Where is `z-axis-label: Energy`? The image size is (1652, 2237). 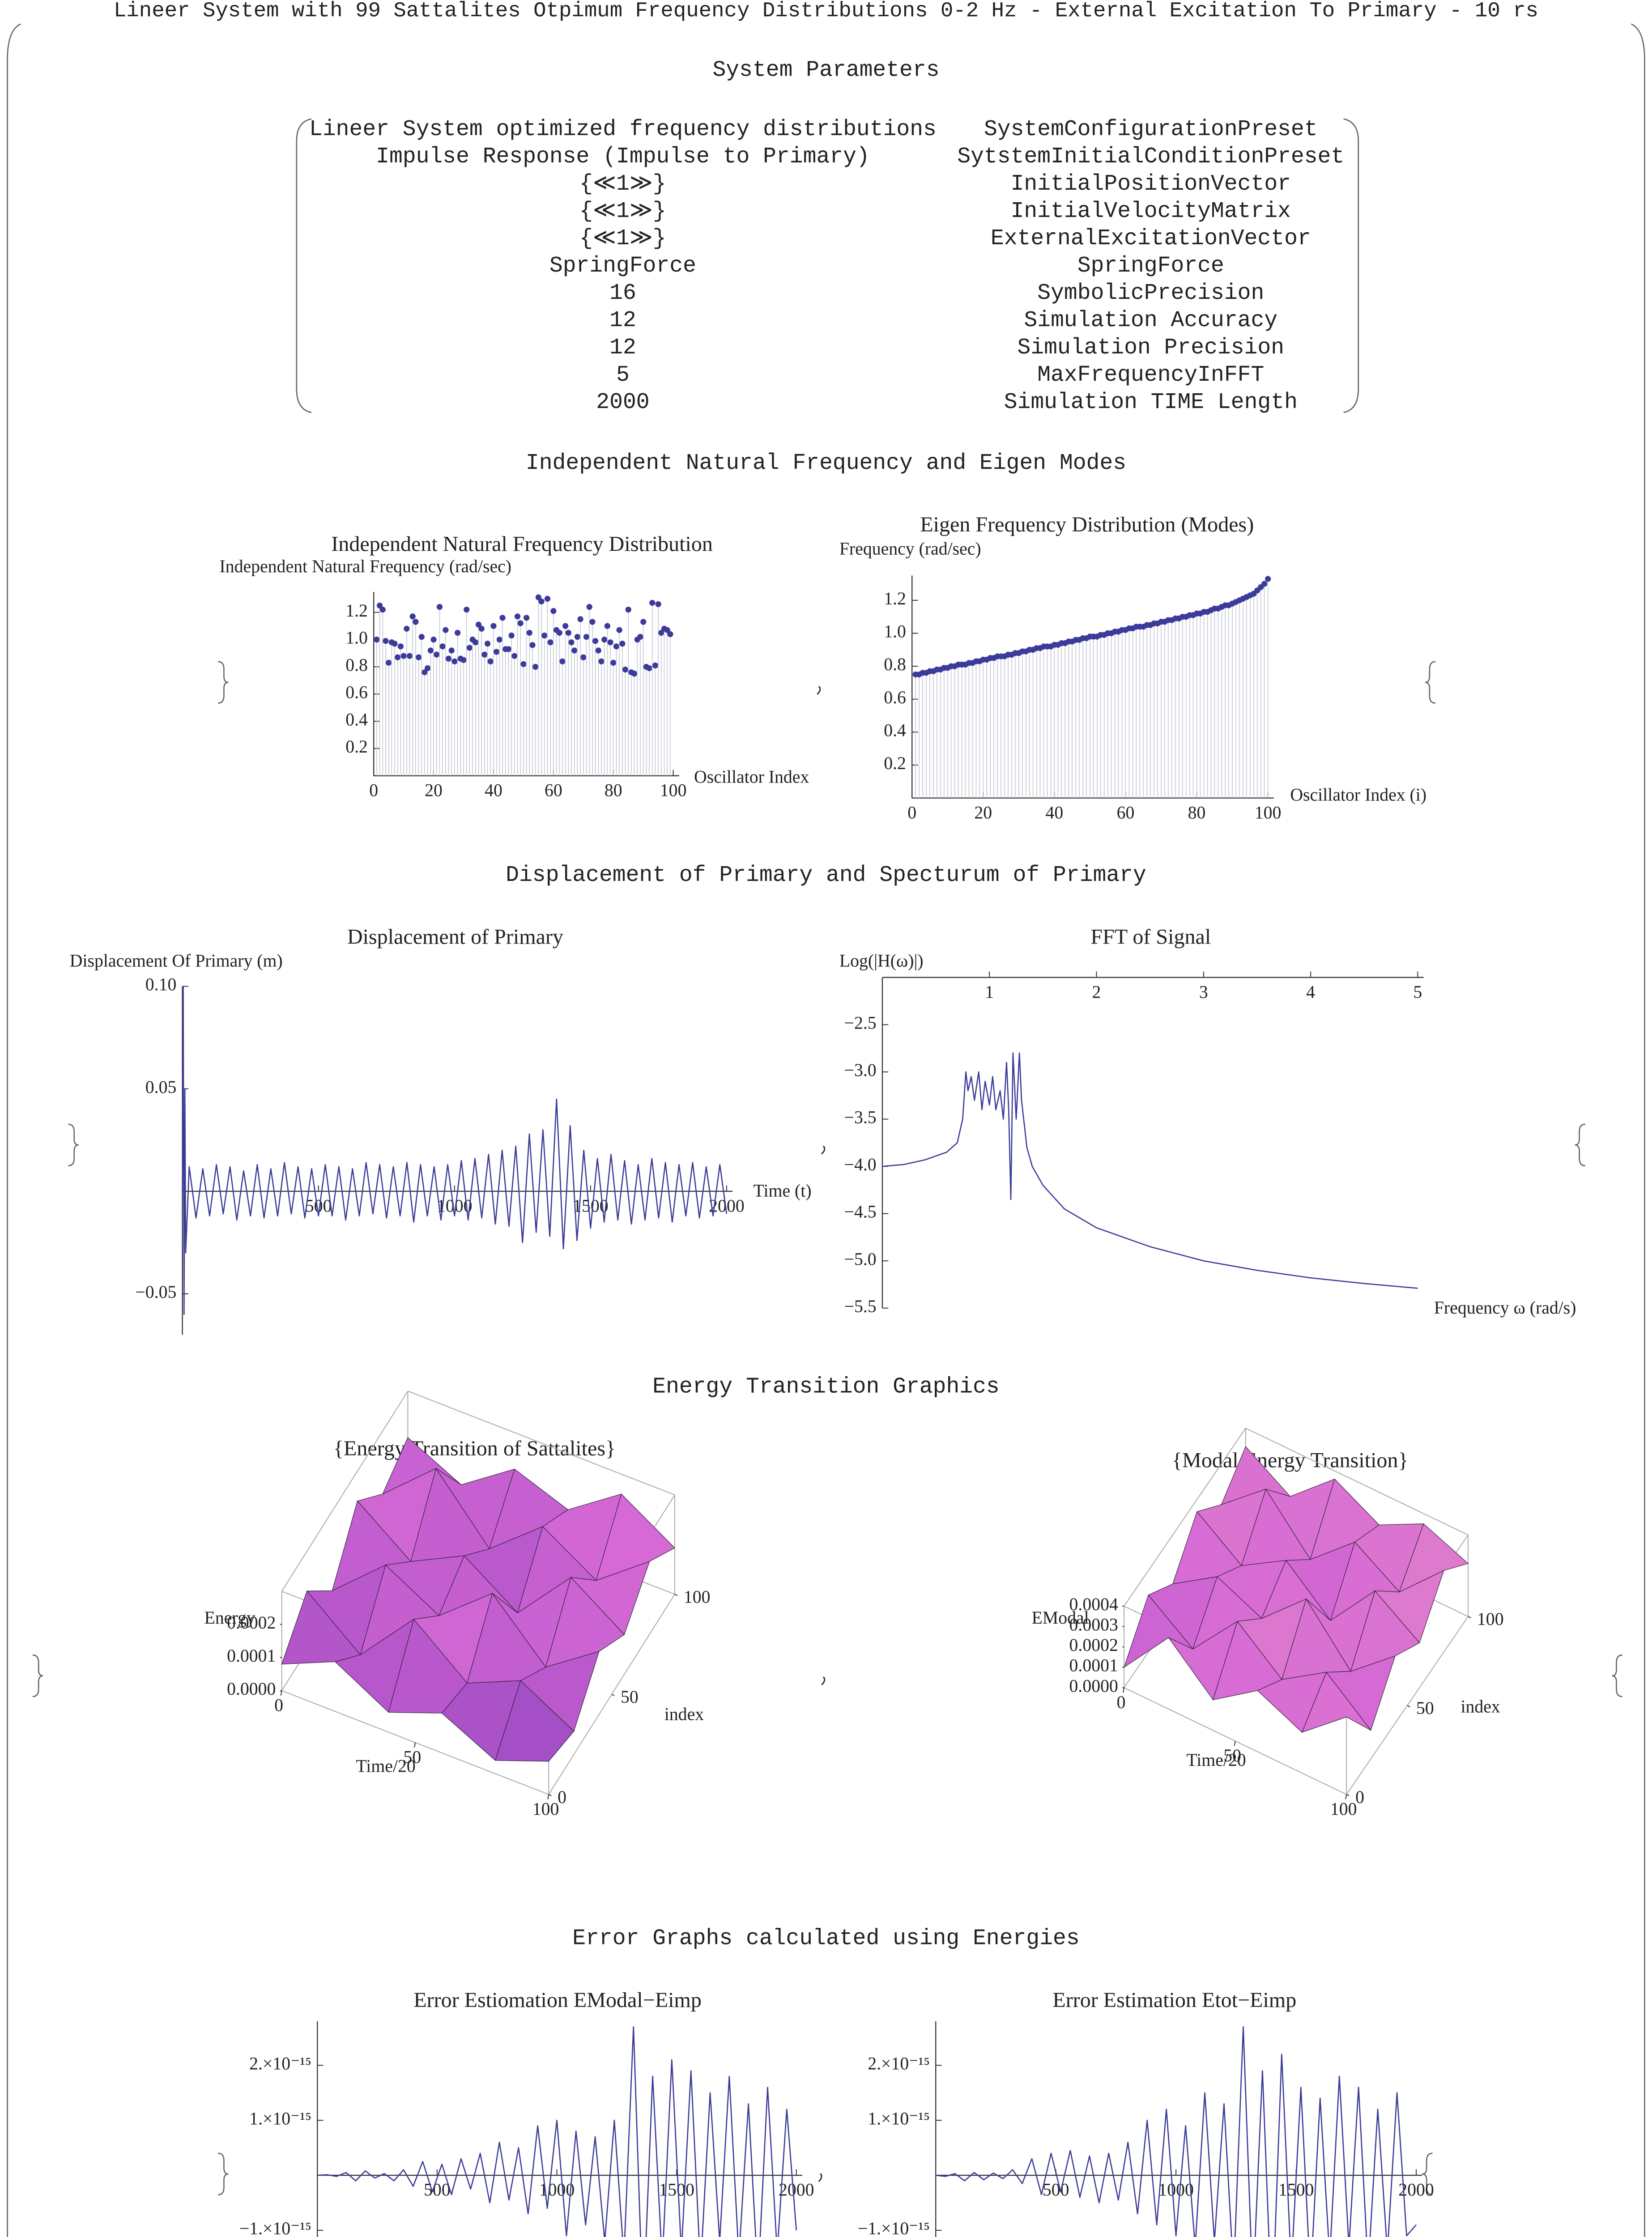
z-axis-label: Energy is located at coordinates (229, 1618).